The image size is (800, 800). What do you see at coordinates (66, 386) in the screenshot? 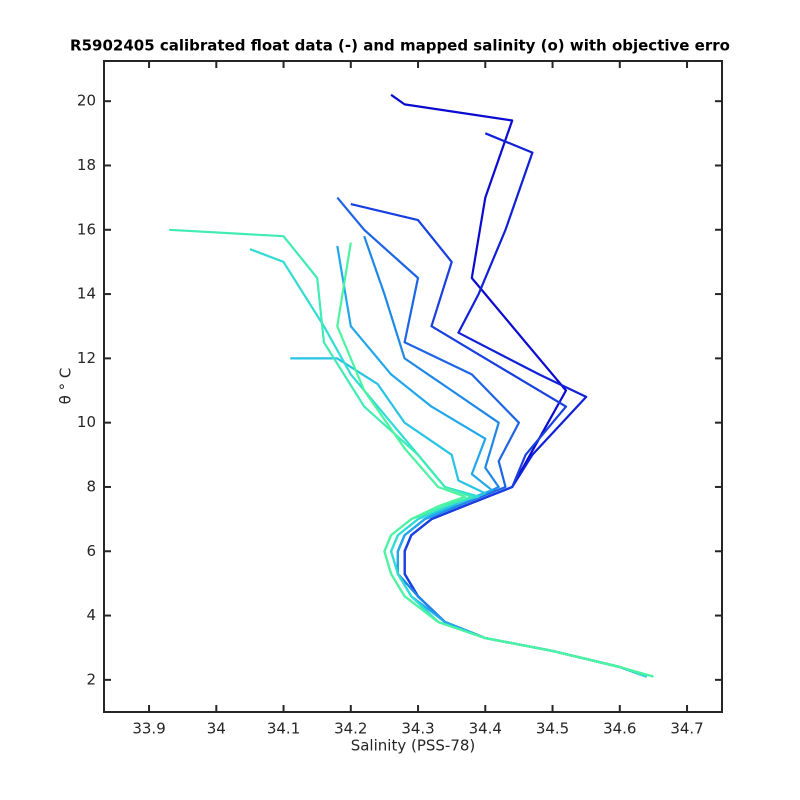
I see `y-axis-label: θ ° C` at bounding box center [66, 386].